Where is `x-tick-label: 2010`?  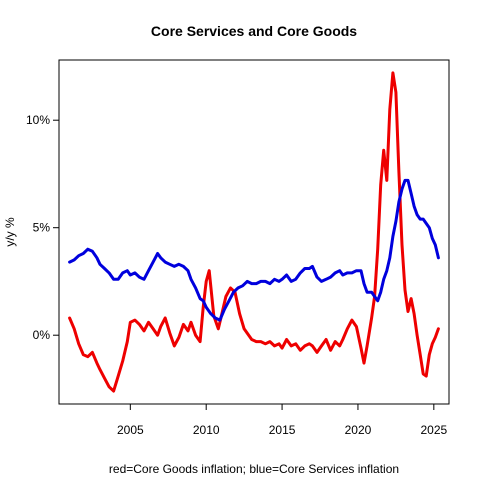
x-tick-label: 2010 is located at coordinates (206, 430).